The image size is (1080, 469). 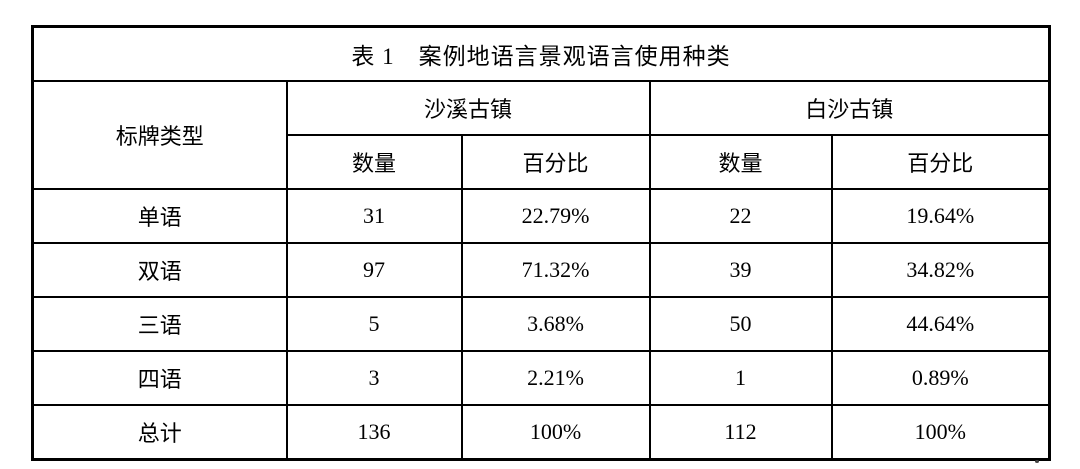 What do you see at coordinates (740, 162) in the screenshot?
I see `subheader-quantity-baisha: 数量` at bounding box center [740, 162].